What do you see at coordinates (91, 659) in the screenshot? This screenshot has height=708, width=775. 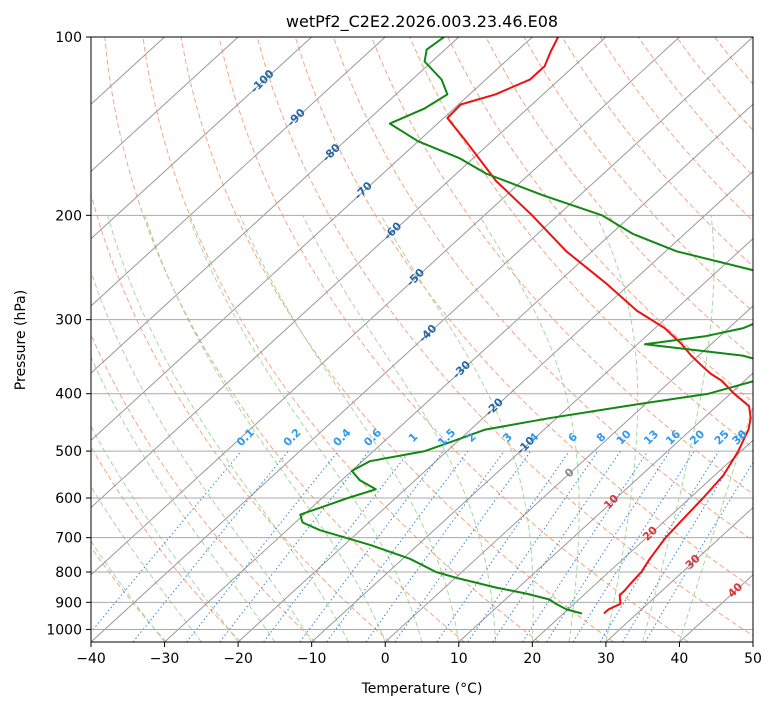 I see `x-tick-label: −40` at bounding box center [91, 659].